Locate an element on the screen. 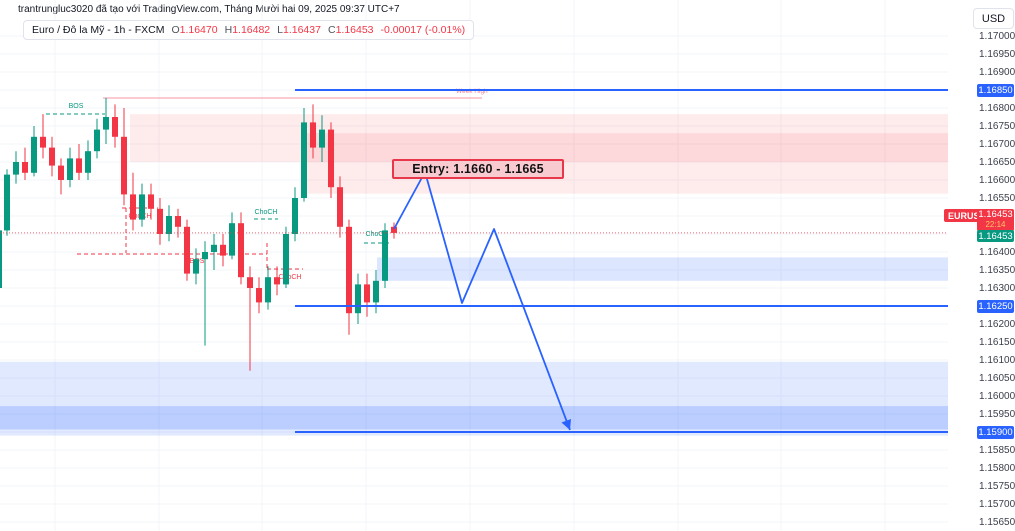 Image resolution: width=1015 pixels, height=531 pixels. structure-label: BOS is located at coordinates (76, 106).